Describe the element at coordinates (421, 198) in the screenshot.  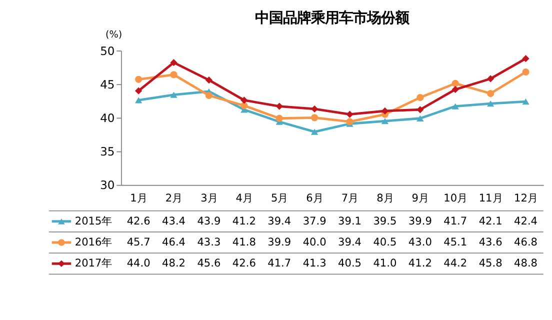
I see `x-tick-label: 9月` at that location.